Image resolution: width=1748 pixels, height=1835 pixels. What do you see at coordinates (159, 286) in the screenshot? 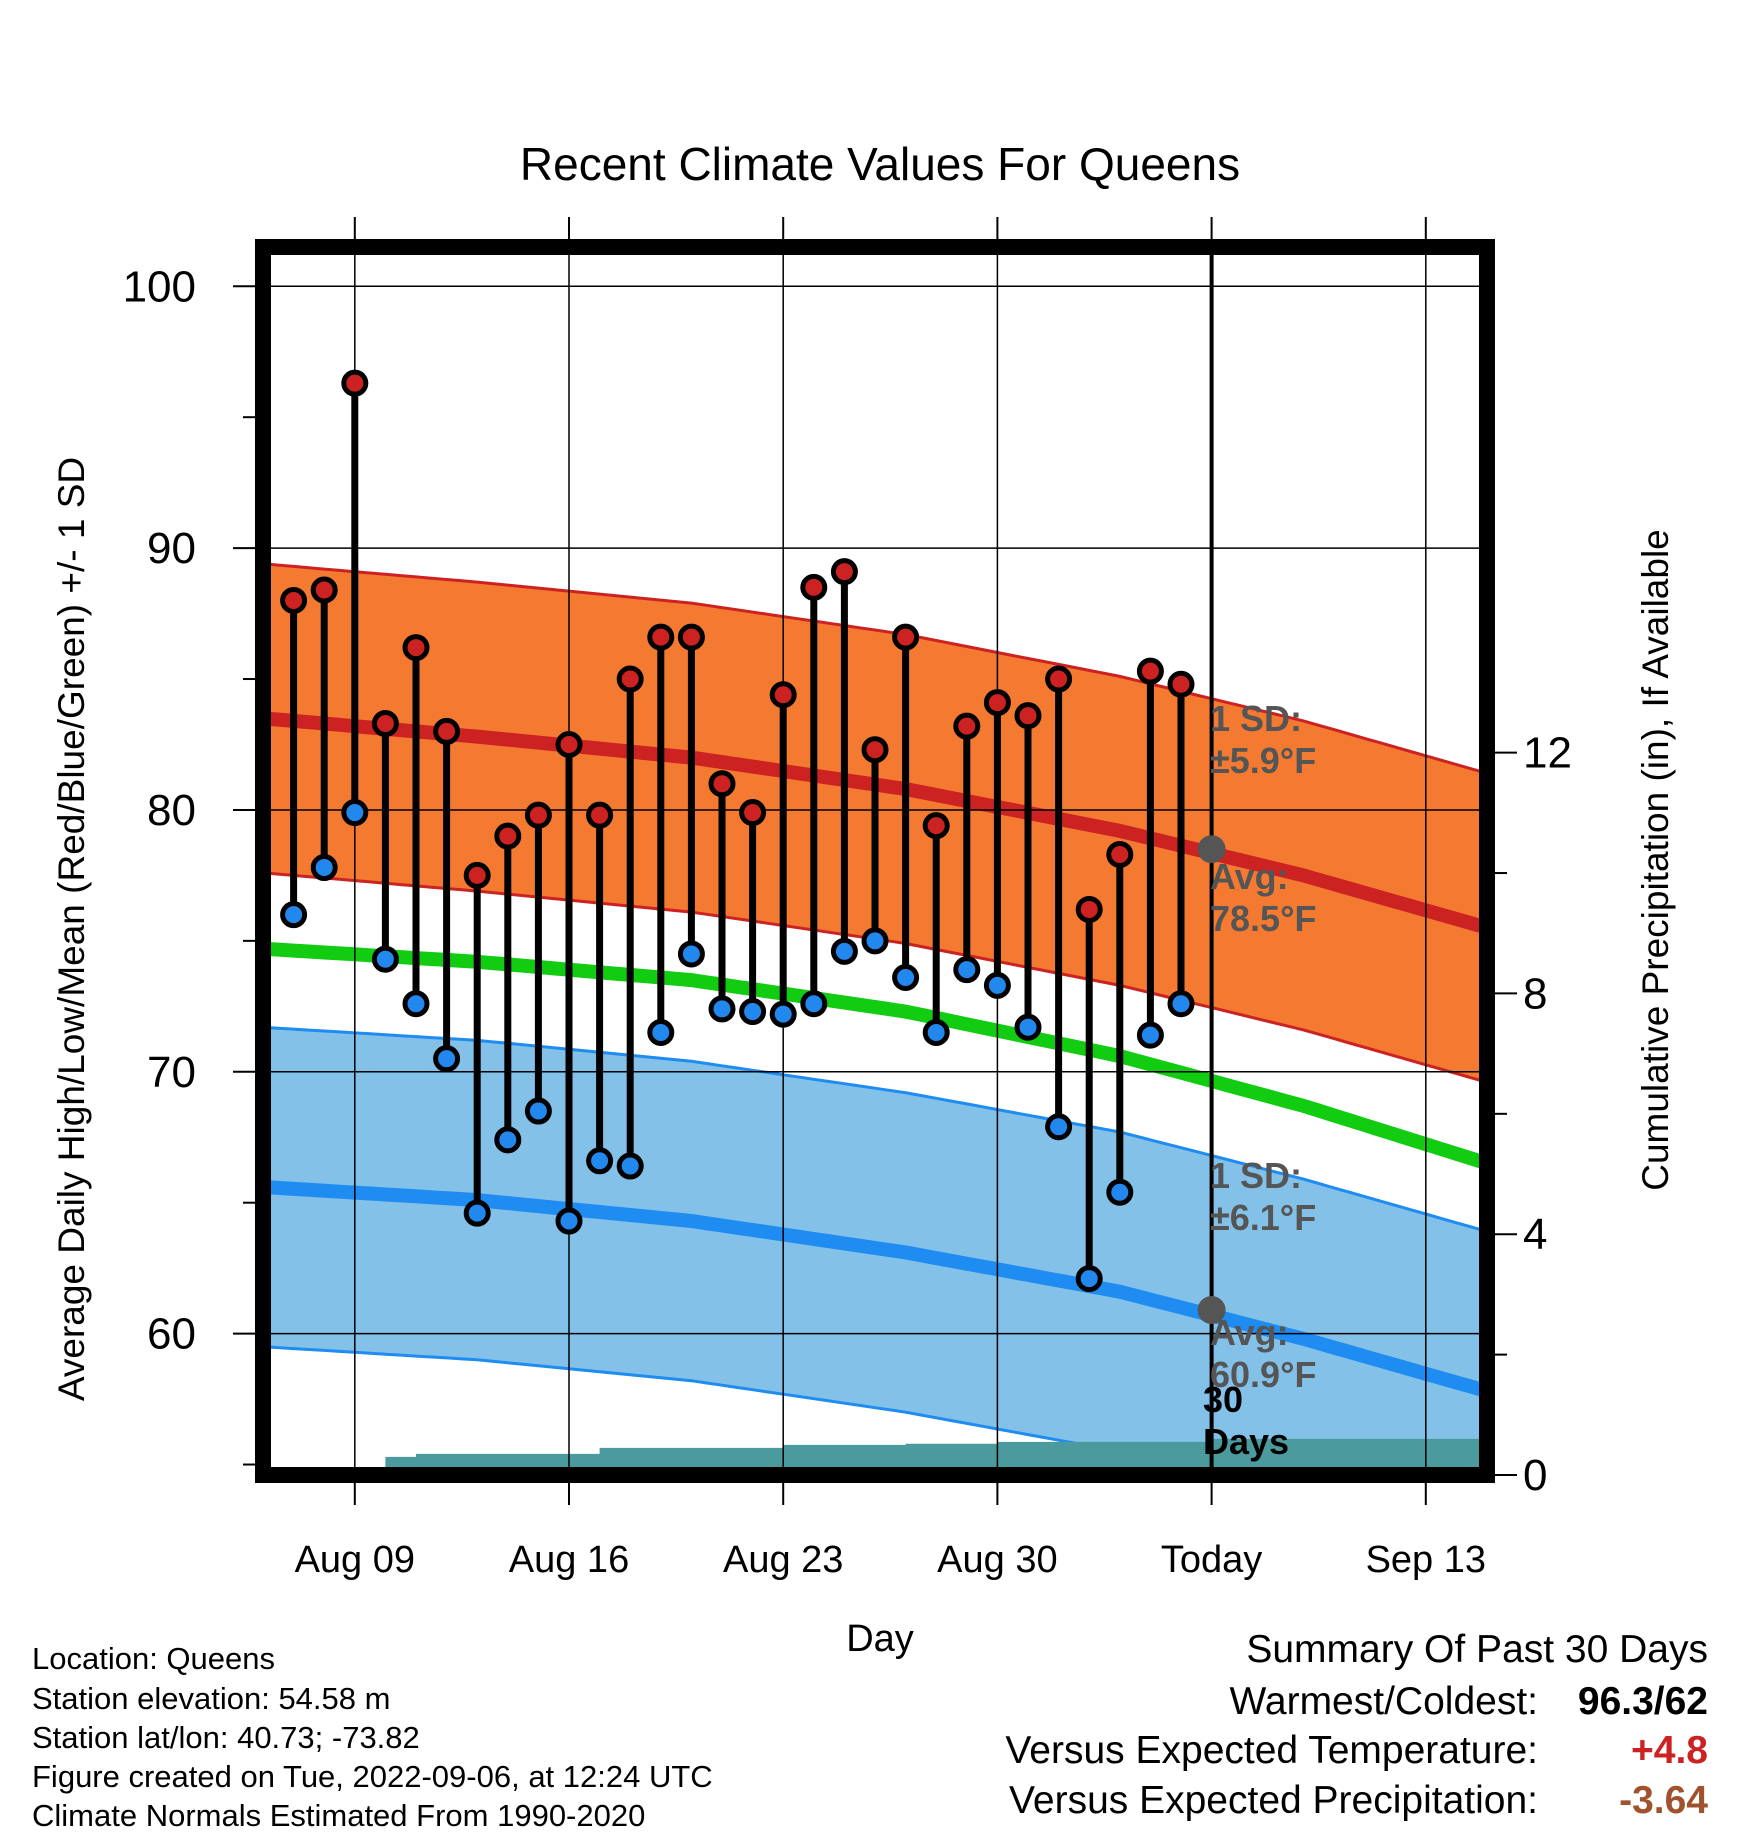
I see `y-tick-label: 100` at bounding box center [159, 286].